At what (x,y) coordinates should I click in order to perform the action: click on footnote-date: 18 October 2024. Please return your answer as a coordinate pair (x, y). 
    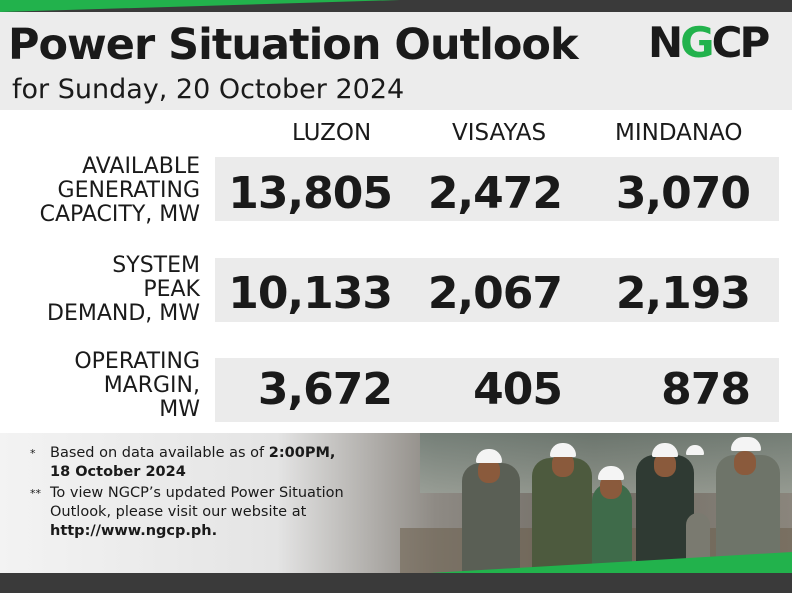
    Looking at the image, I should click on (118, 472).